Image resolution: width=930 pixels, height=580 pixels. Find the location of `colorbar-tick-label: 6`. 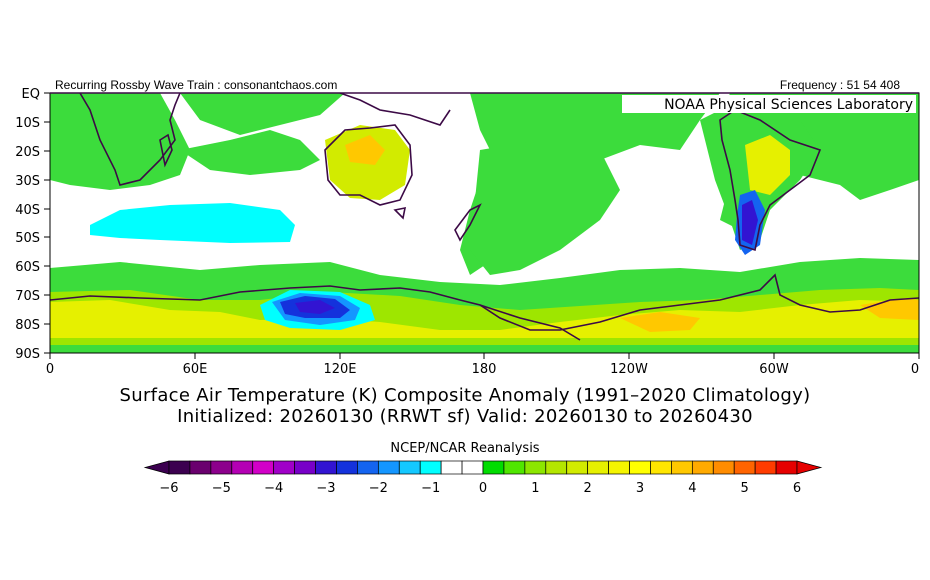

colorbar-tick-label: 6 is located at coordinates (797, 488).